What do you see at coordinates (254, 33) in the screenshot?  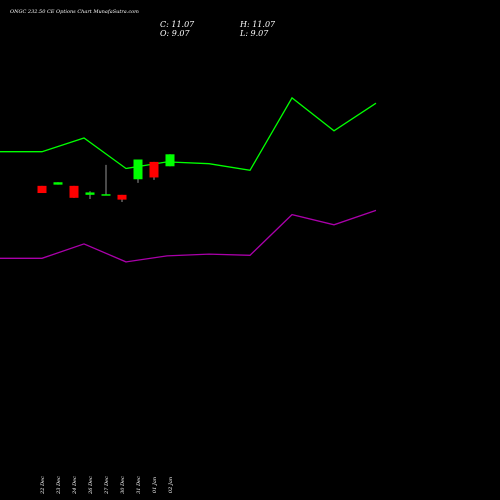 I see `low-value: L: 9.07` at bounding box center [254, 33].